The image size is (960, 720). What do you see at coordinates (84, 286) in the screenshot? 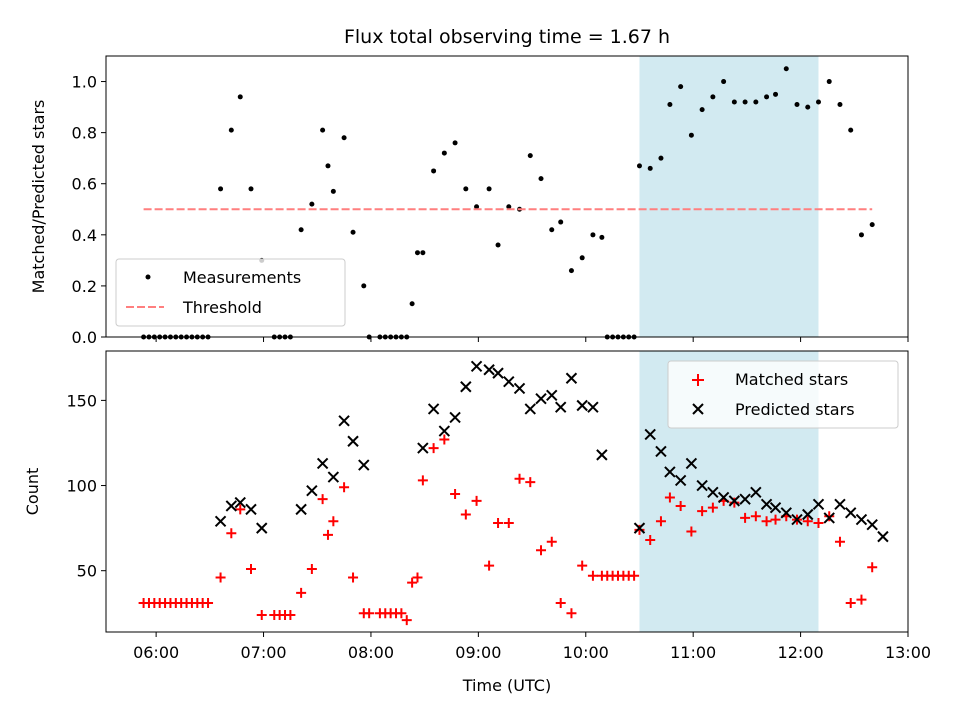
I see `y-tick-label: 0.2` at bounding box center [84, 286].